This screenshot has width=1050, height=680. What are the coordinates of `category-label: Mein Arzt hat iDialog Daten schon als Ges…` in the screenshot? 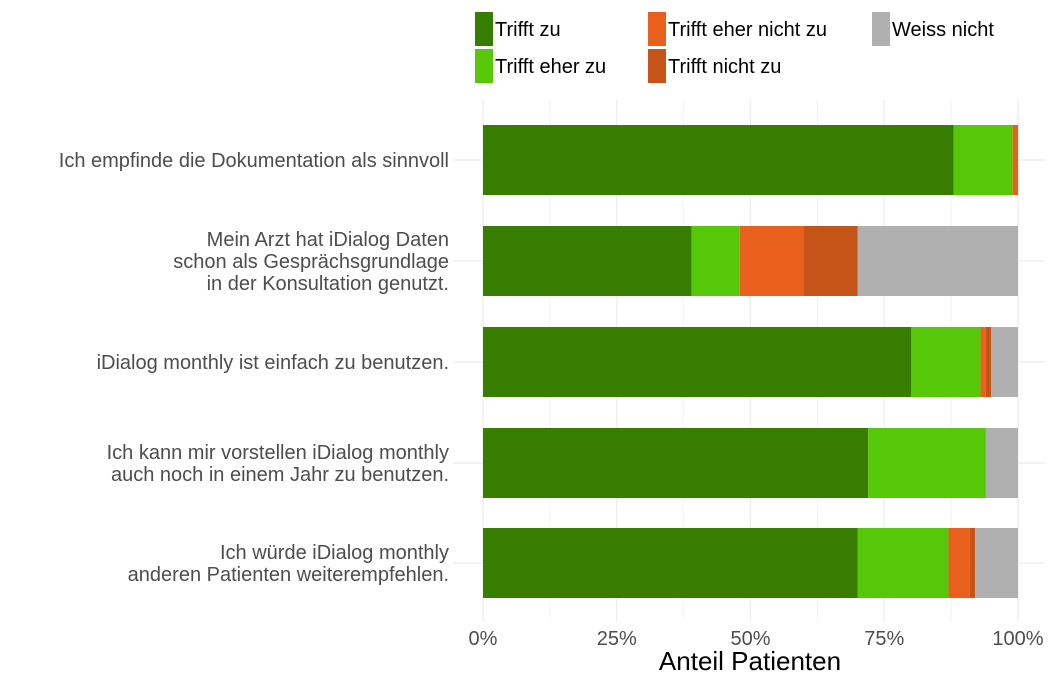 It's located at (311, 262).